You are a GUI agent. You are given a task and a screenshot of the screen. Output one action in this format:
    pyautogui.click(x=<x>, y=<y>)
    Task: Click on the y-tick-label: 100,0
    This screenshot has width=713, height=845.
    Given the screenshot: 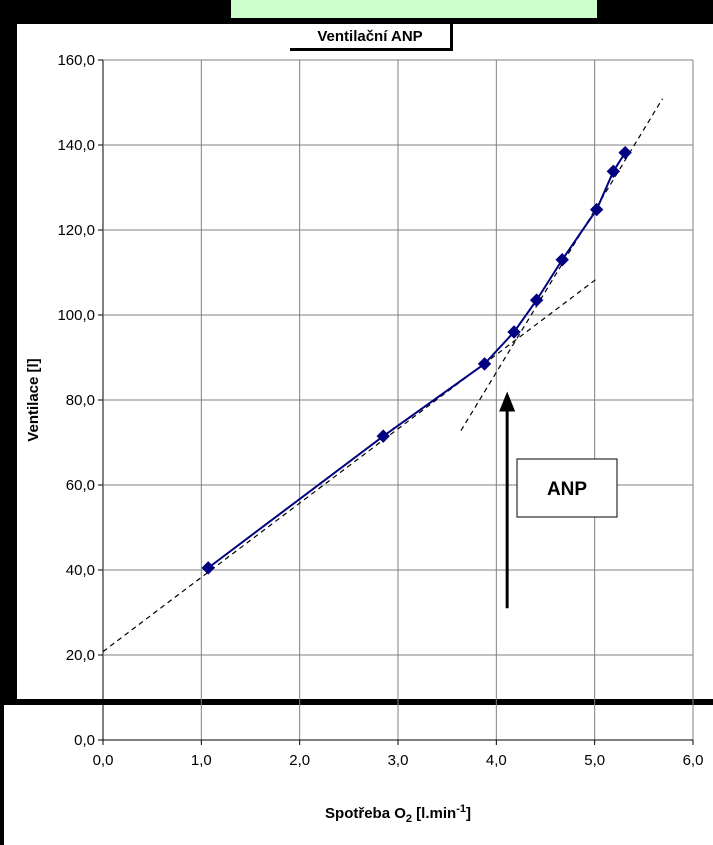 What is the action you would take?
    pyautogui.click(x=76, y=315)
    